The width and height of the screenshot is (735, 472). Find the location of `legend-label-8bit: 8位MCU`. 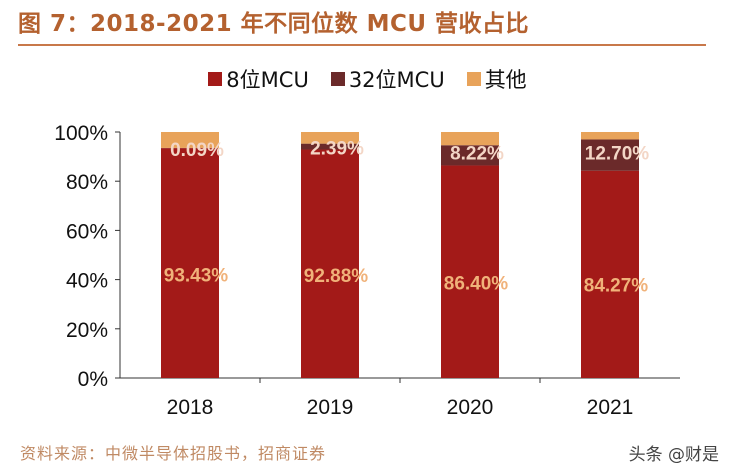

legend-label-8bit: 8位MCU is located at coordinates (267, 80).